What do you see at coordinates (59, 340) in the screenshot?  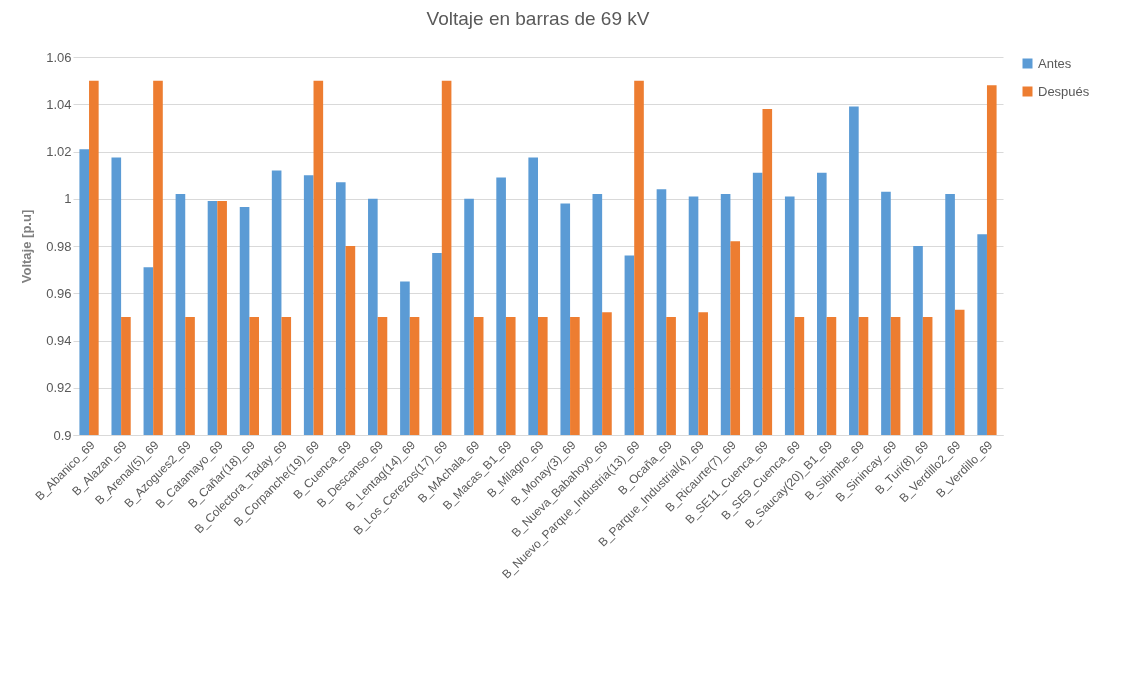 I see `y-tick-label: 0.94` at bounding box center [59, 340].